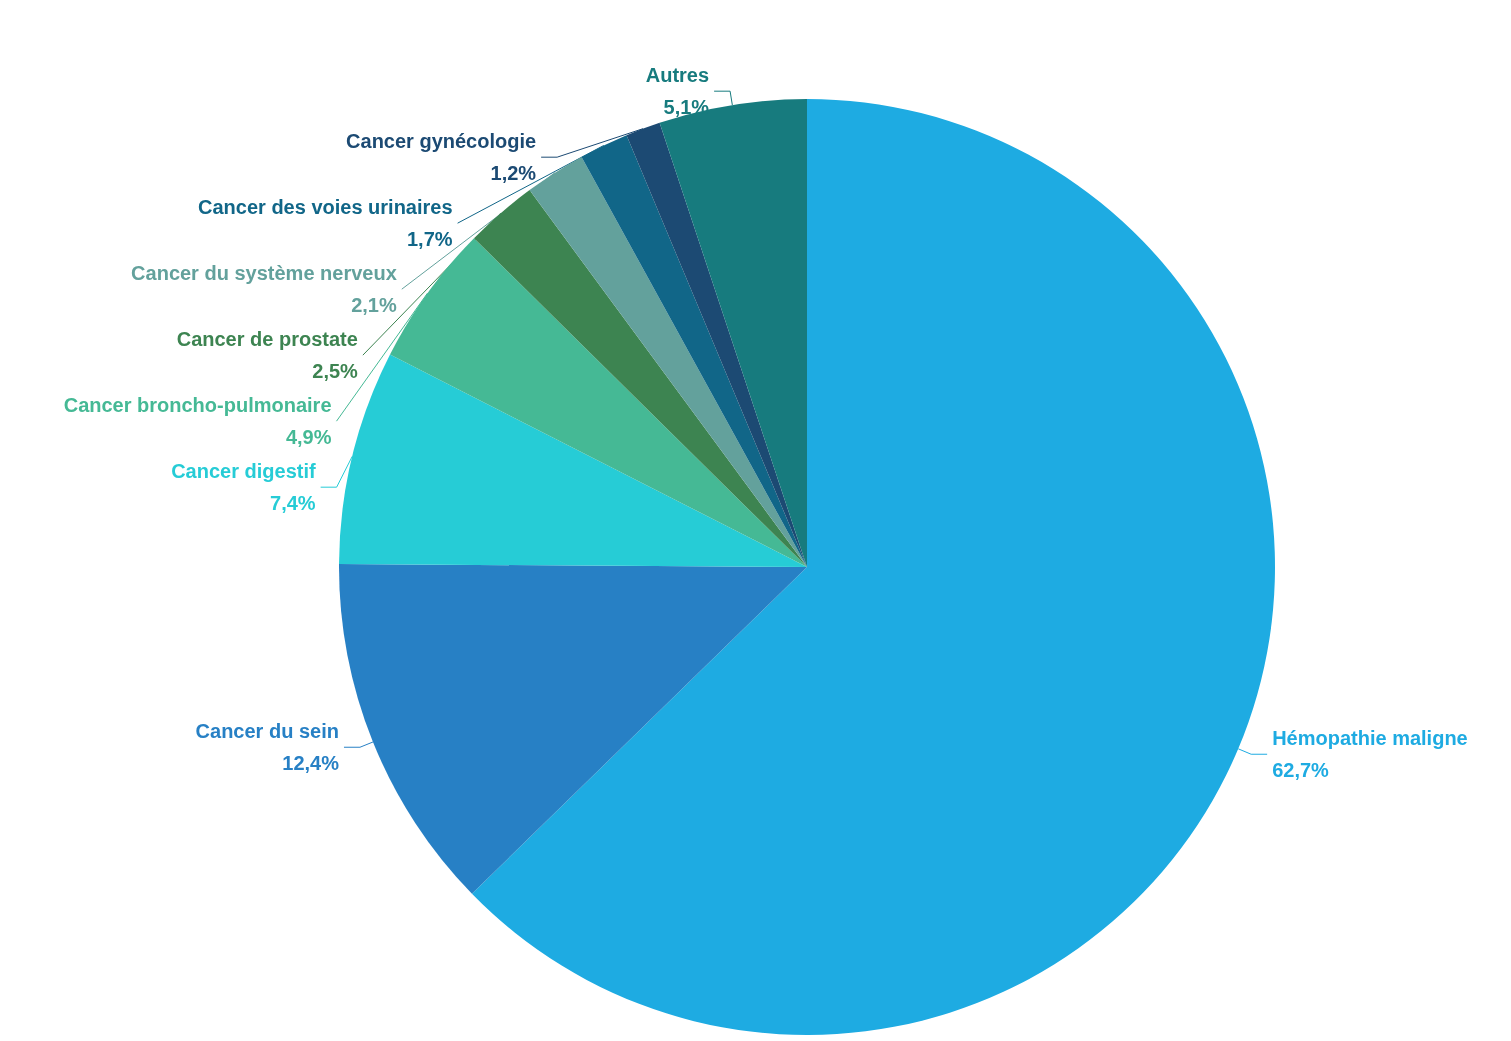 This screenshot has height=1041, width=1511. What do you see at coordinates (335, 371) in the screenshot?
I see `data-label: 2,5%` at bounding box center [335, 371].